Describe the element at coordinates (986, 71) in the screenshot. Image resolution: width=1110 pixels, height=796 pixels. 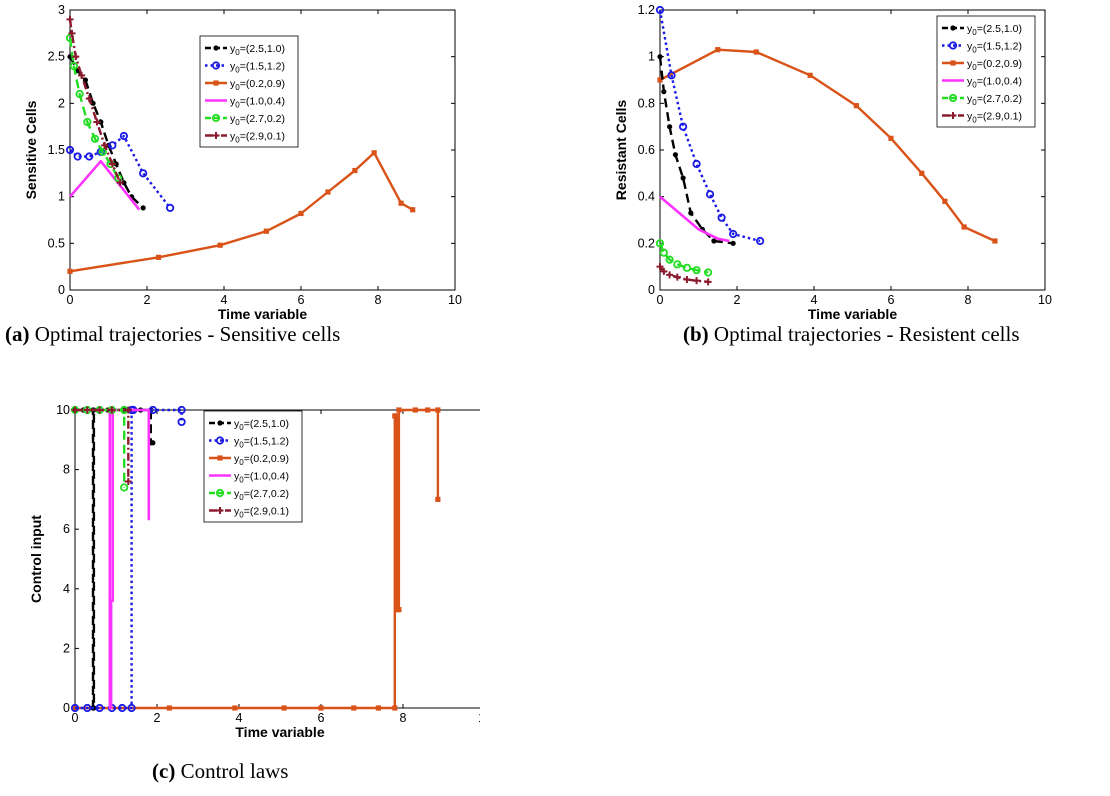
I see `legend-b` at that location.